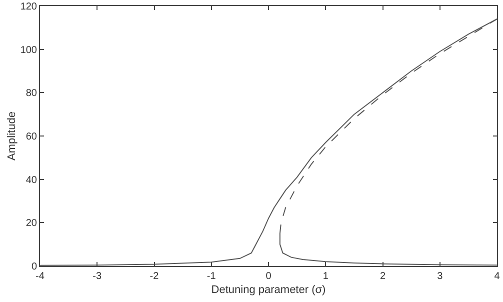 This screenshot has width=503, height=302. What do you see at coordinates (34, 267) in the screenshot?
I see `y-tick-label: 0` at bounding box center [34, 267].